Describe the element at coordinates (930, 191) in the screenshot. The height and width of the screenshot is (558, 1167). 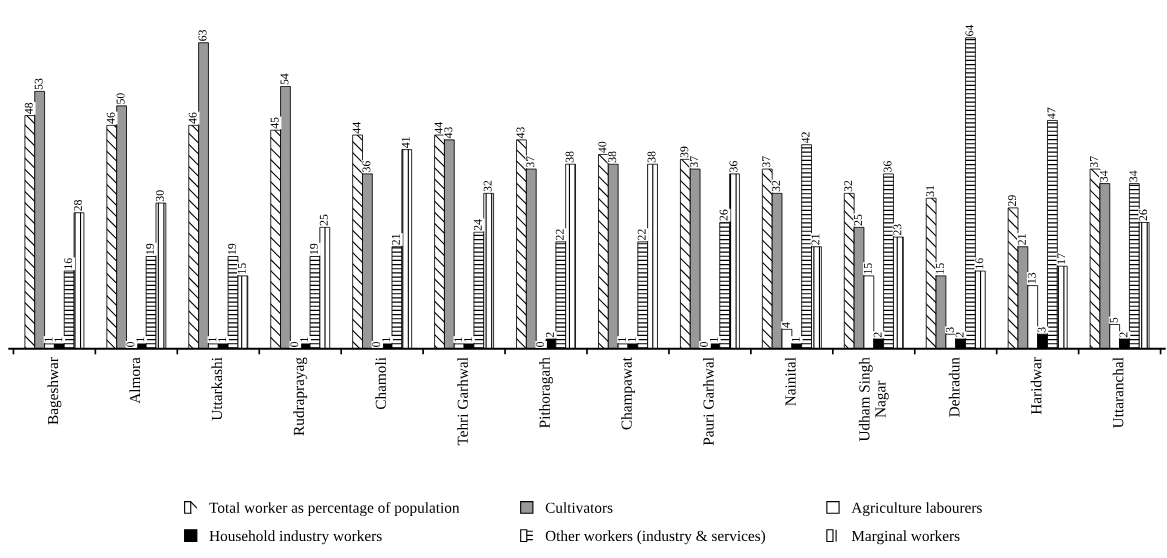
I see `data-label: 31` at that location.